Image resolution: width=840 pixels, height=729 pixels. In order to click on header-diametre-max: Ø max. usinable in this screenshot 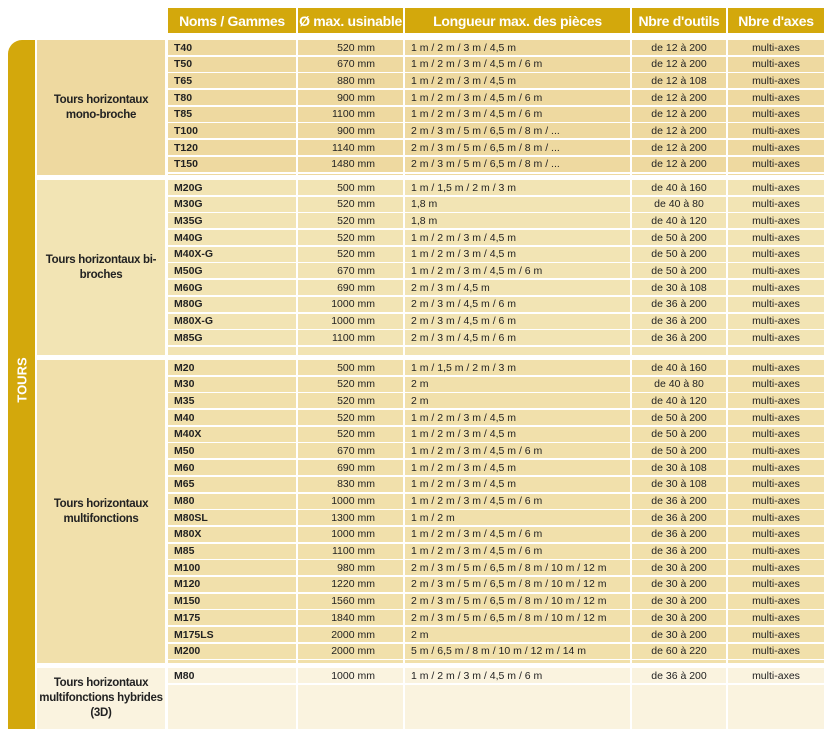, I will do `click(350, 20)`.